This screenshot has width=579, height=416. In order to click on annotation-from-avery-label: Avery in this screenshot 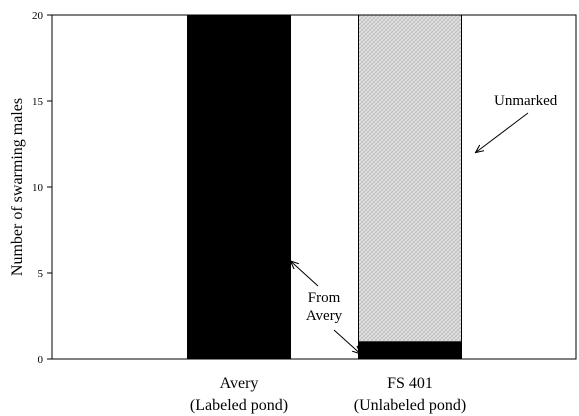, I will do `click(324, 316)`.